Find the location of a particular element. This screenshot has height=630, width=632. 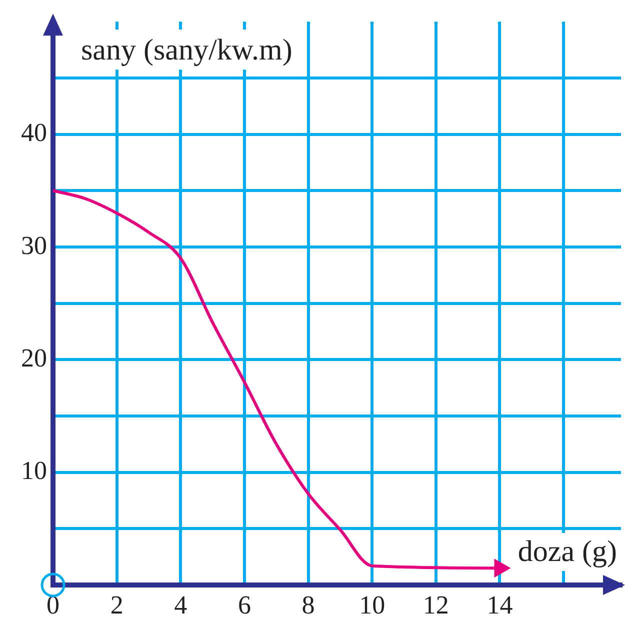

y-tick-label: 40 is located at coordinates (34, 133).